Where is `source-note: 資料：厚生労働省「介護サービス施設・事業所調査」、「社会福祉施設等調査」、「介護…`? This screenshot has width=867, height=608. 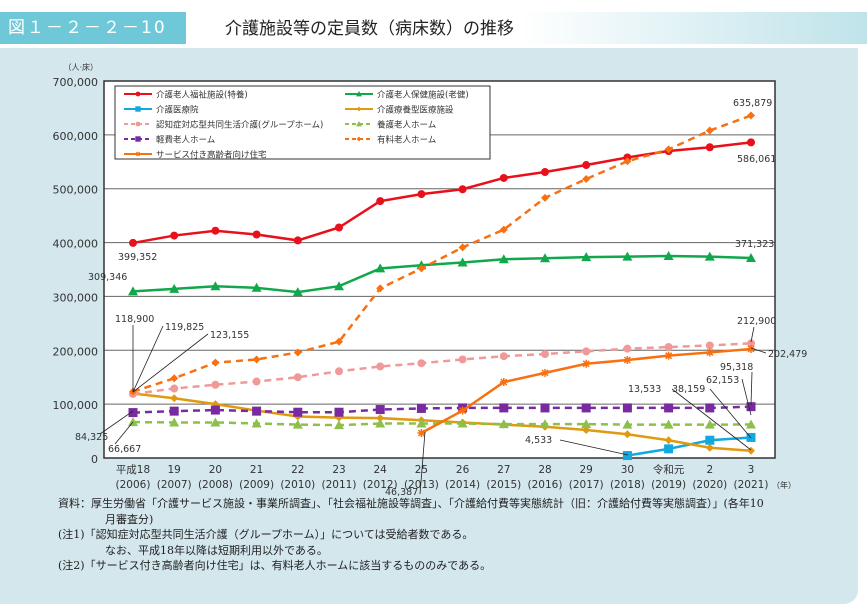
source-note: 資料：厚生労働省「介護サービス施設・事業所調査」、「社会福祉施設等調査」、「介護… is located at coordinates (411, 503).